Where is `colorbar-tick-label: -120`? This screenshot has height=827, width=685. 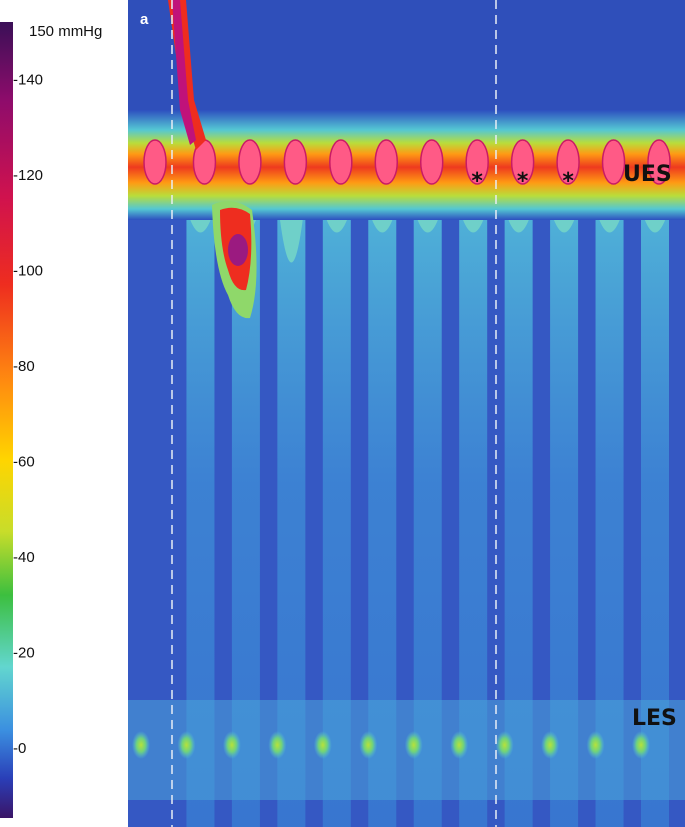
colorbar-tick-label: -120 is located at coordinates (28, 175).